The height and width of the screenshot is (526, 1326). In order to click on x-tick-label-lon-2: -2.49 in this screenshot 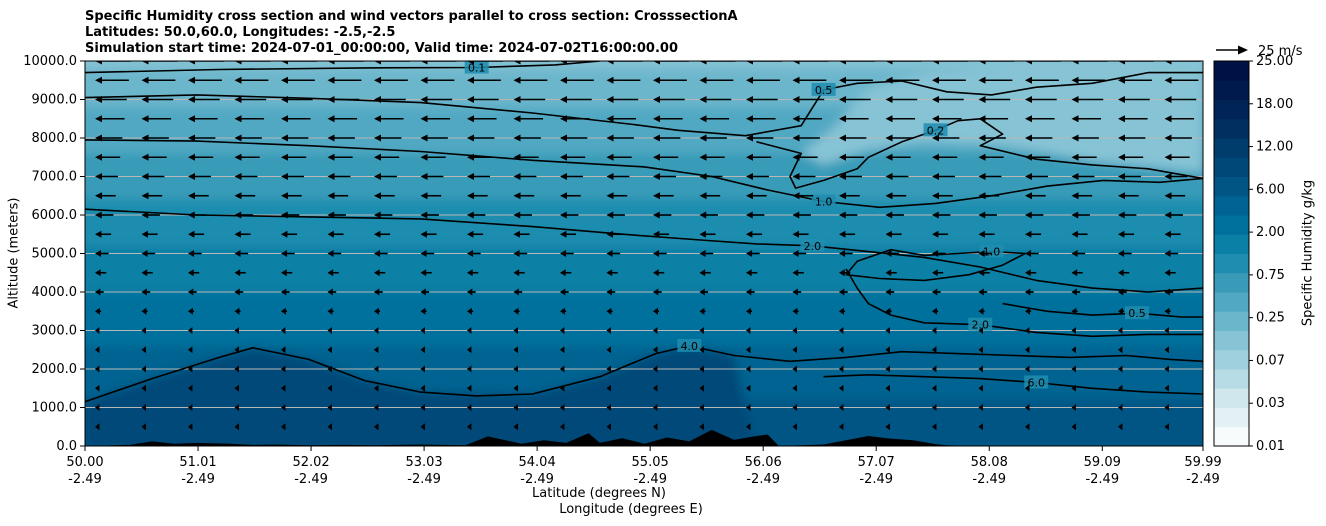, I will do `click(311, 479)`.